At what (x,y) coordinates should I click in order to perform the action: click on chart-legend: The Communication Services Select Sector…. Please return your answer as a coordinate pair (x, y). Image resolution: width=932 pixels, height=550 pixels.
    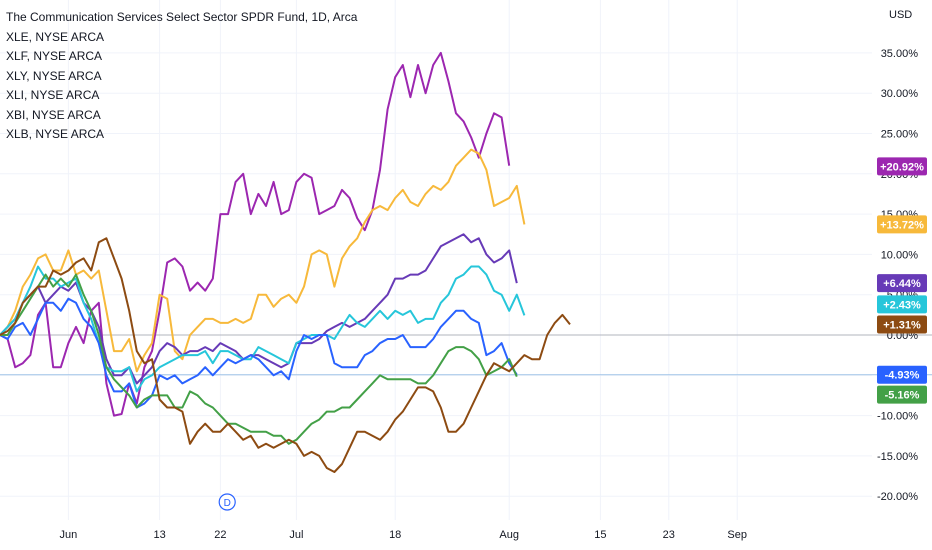
    Looking at the image, I should click on (181, 76).